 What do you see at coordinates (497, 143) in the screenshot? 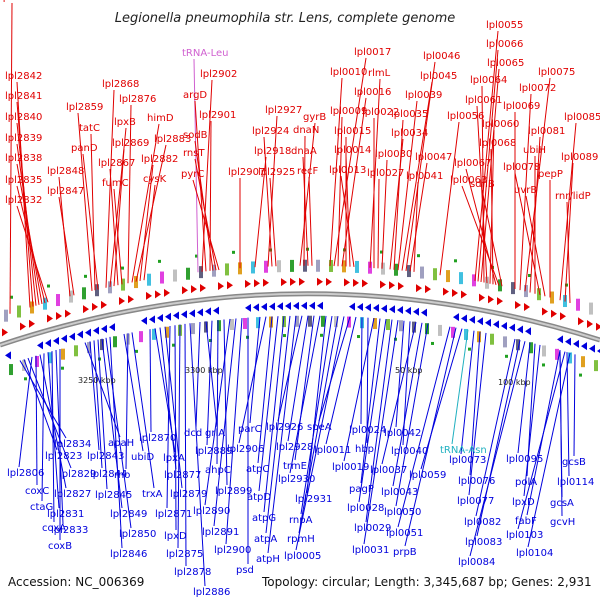
I see `top-gene-label: lpl0068` at bounding box center [497, 143].